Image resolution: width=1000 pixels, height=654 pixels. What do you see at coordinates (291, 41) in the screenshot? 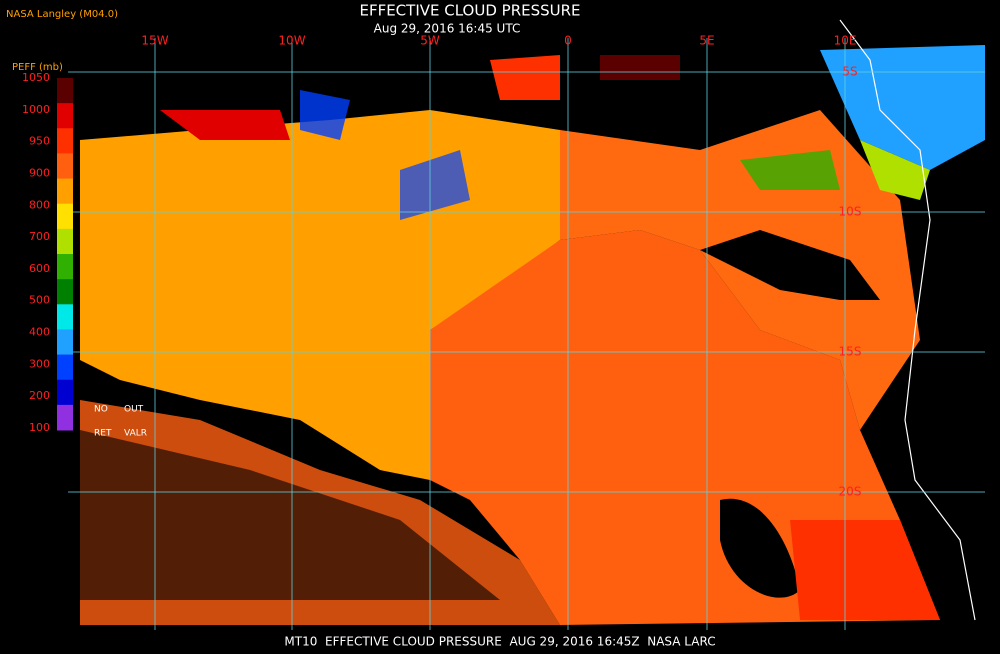
I see `longitude-label: 10W` at bounding box center [291, 41].